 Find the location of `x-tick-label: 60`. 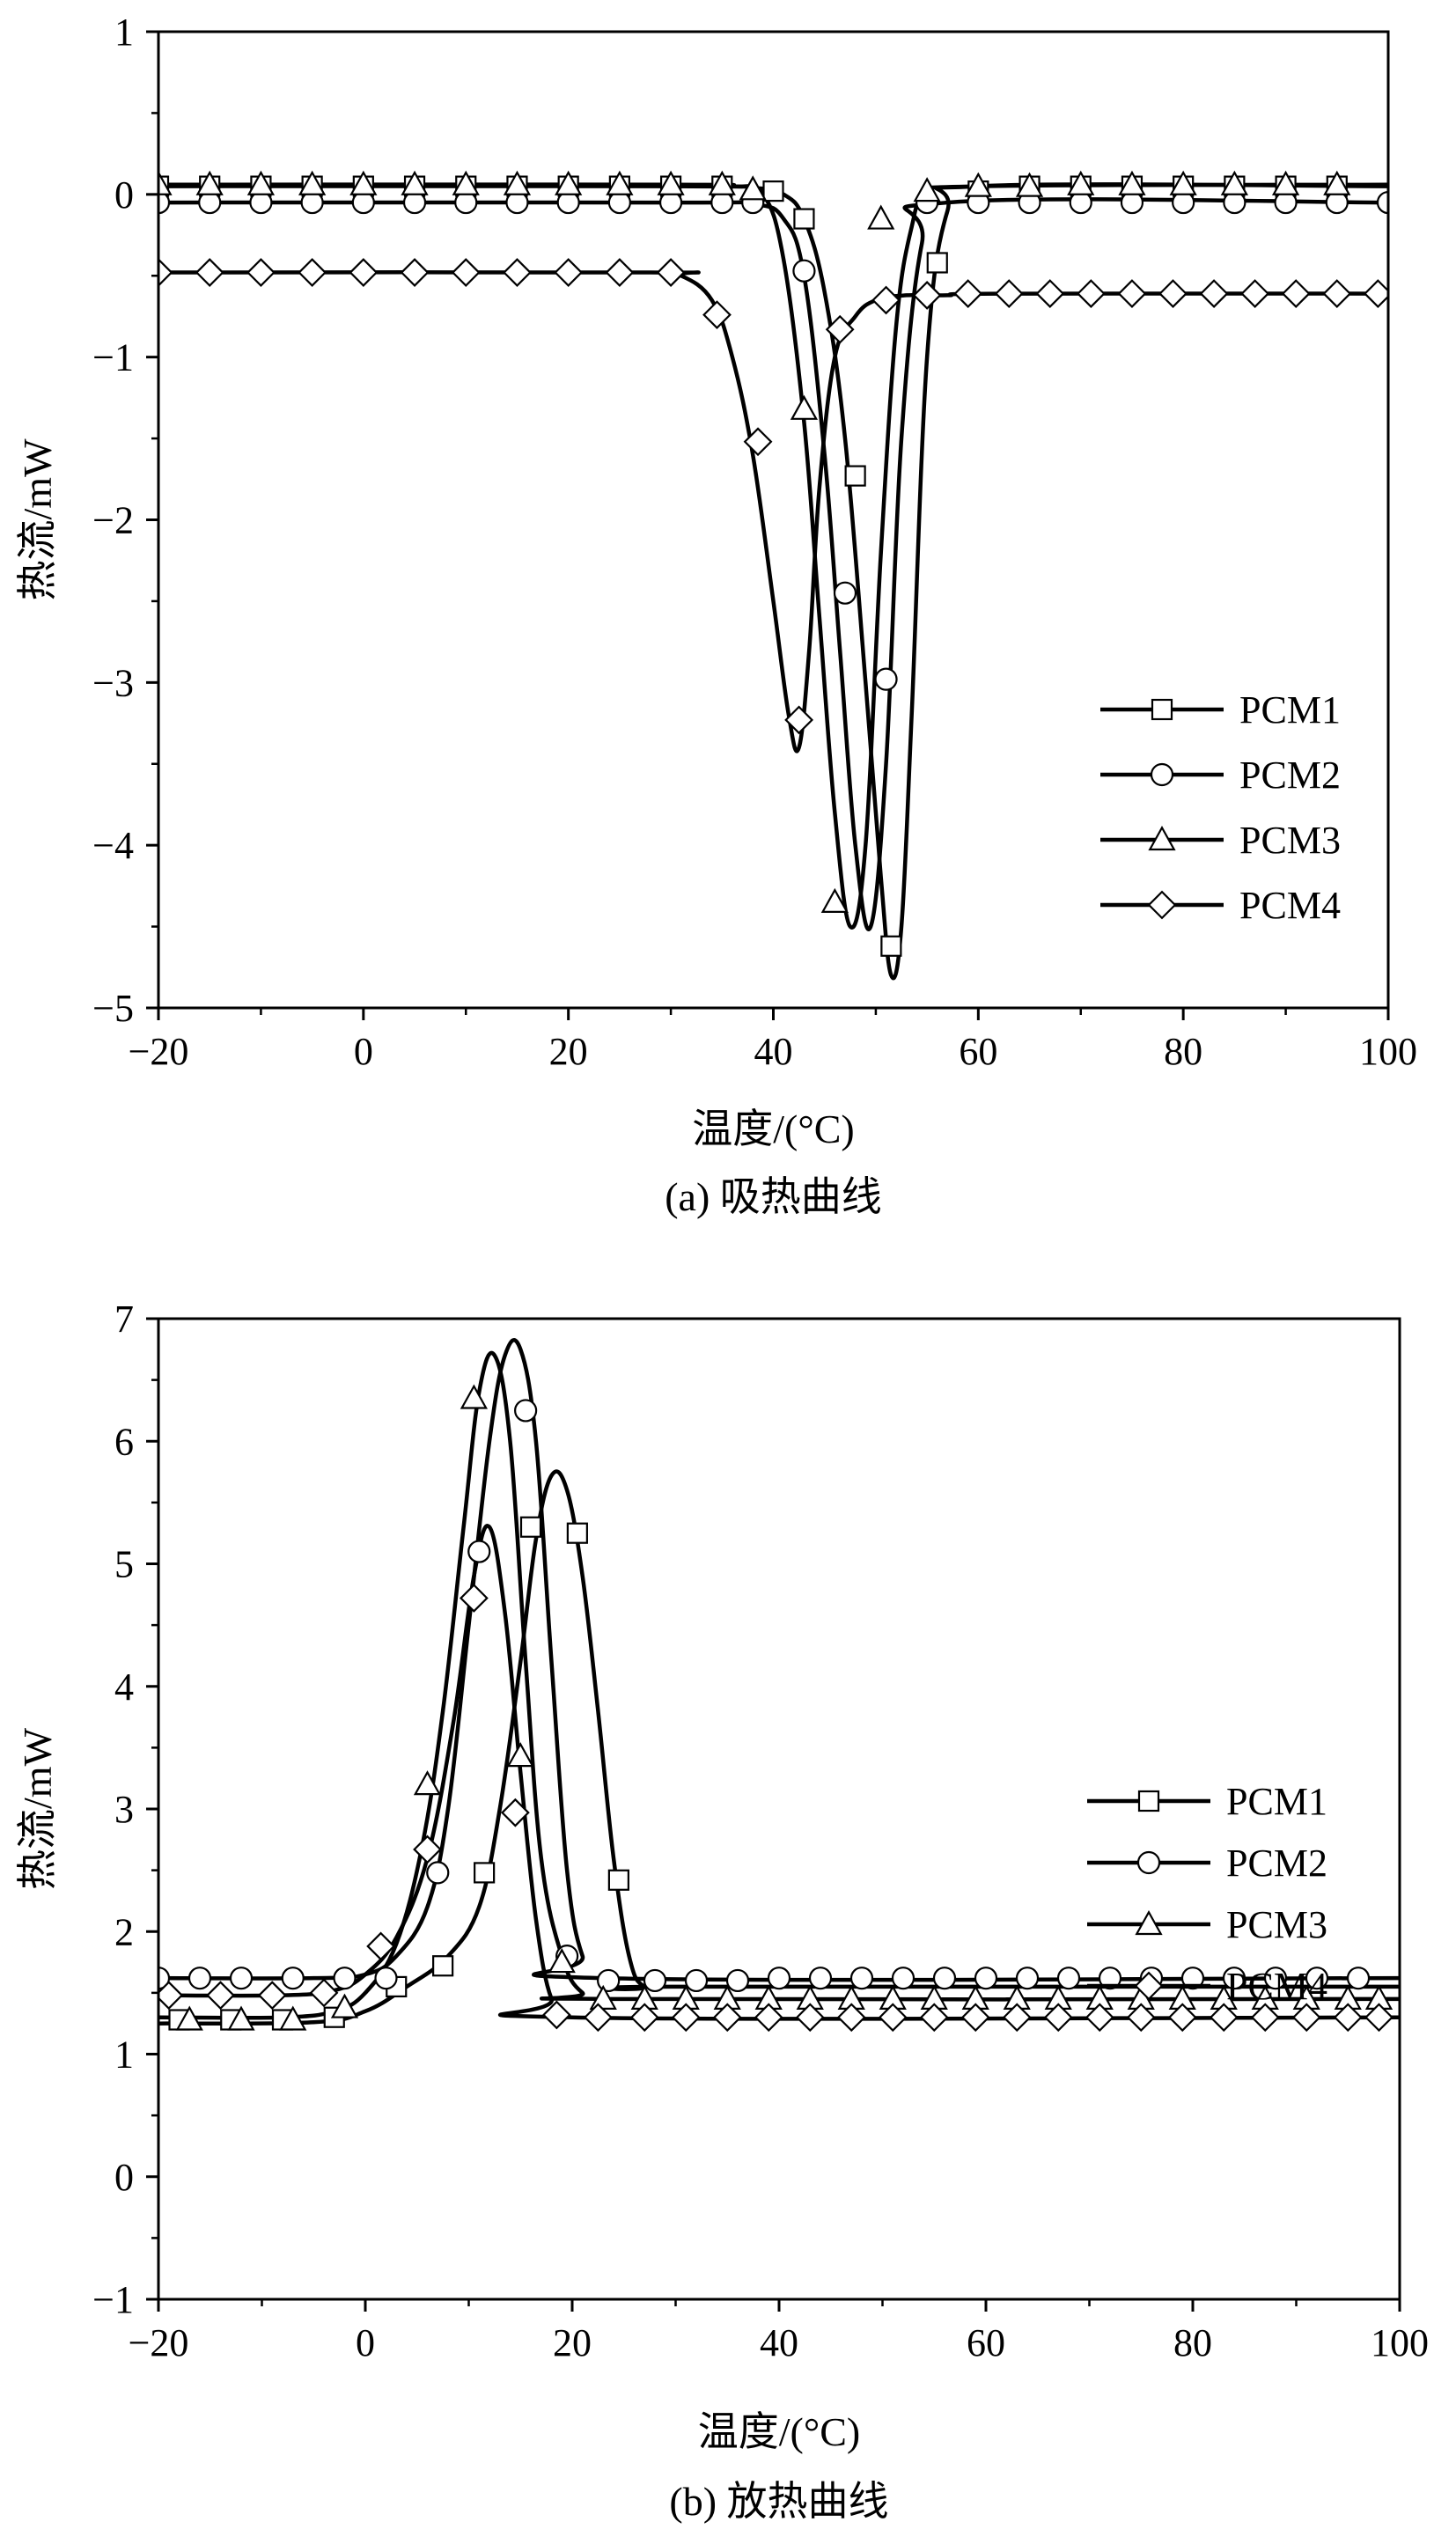

x-tick-label: 60 is located at coordinates (978, 1052).